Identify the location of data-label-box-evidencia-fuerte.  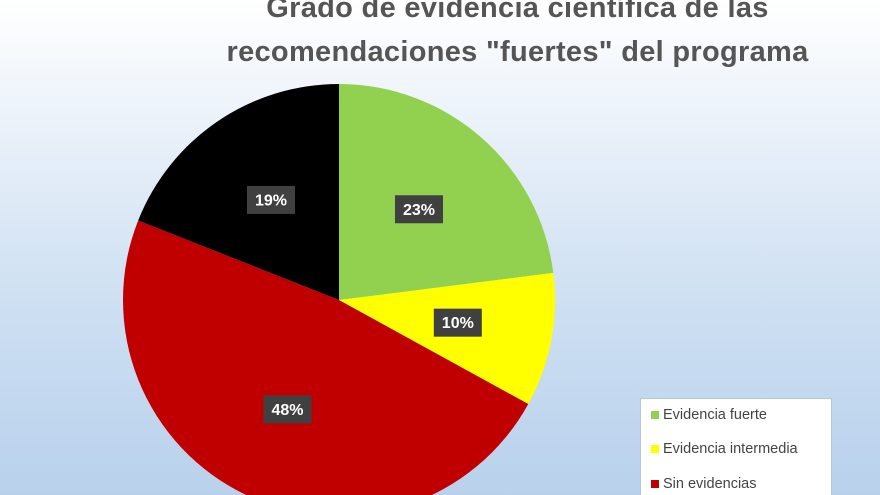
(418, 209).